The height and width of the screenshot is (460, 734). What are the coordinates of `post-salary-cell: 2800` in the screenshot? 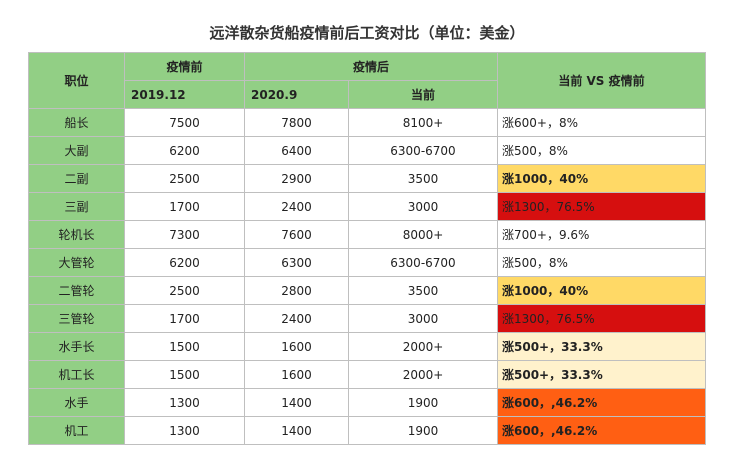 It's located at (296, 290).